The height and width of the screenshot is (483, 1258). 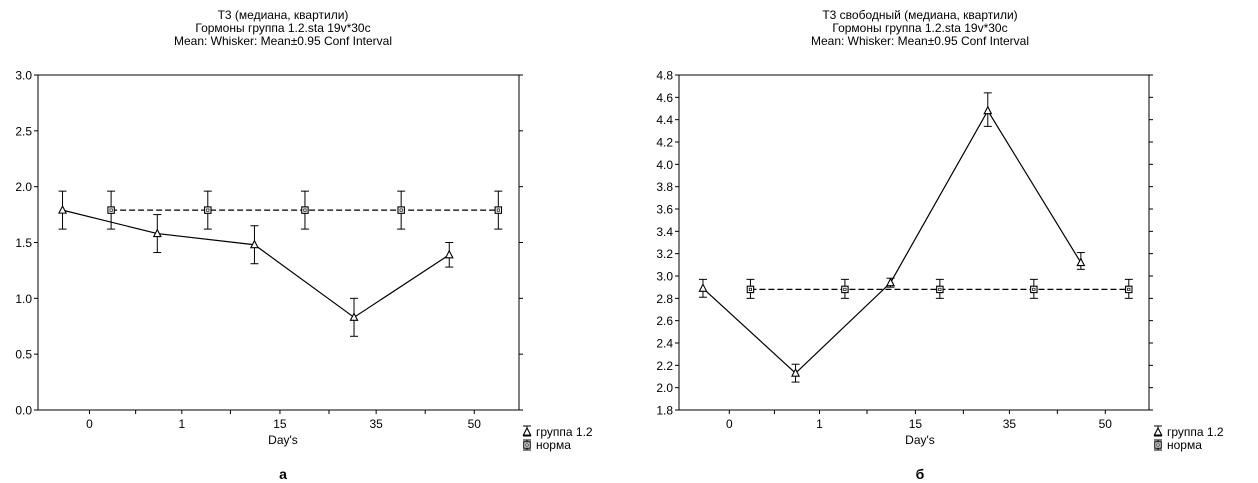 What do you see at coordinates (664, 232) in the screenshot?
I see `y-tick-label: 3.4` at bounding box center [664, 232].